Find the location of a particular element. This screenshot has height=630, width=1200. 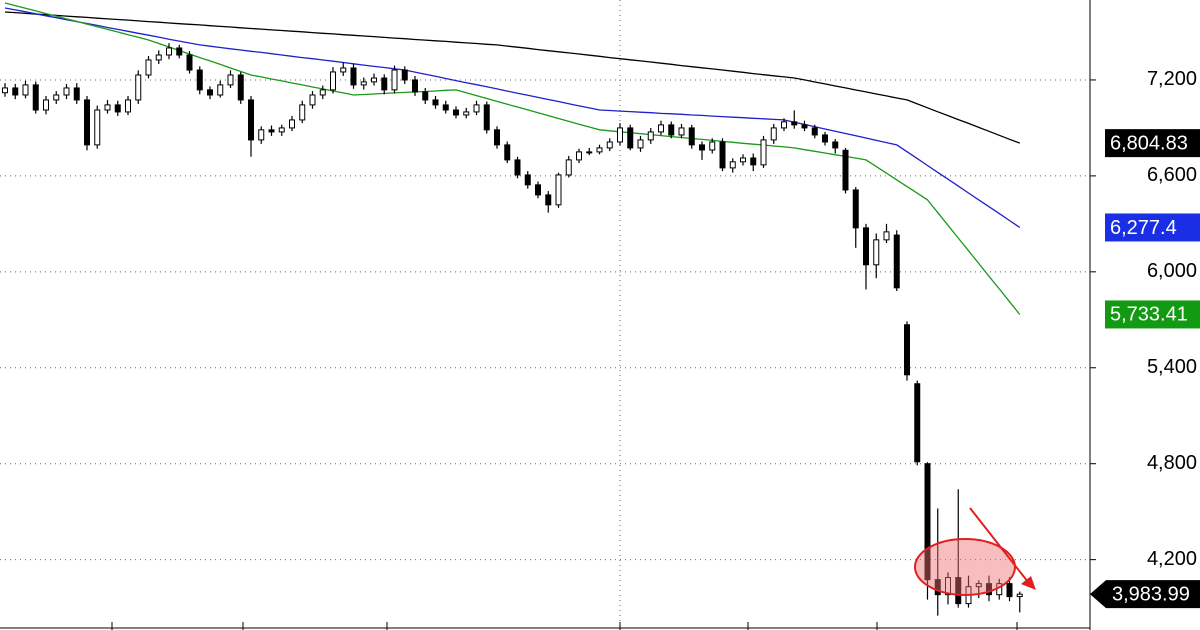

y-tick-label: 6,600 is located at coordinates (1172, 175).